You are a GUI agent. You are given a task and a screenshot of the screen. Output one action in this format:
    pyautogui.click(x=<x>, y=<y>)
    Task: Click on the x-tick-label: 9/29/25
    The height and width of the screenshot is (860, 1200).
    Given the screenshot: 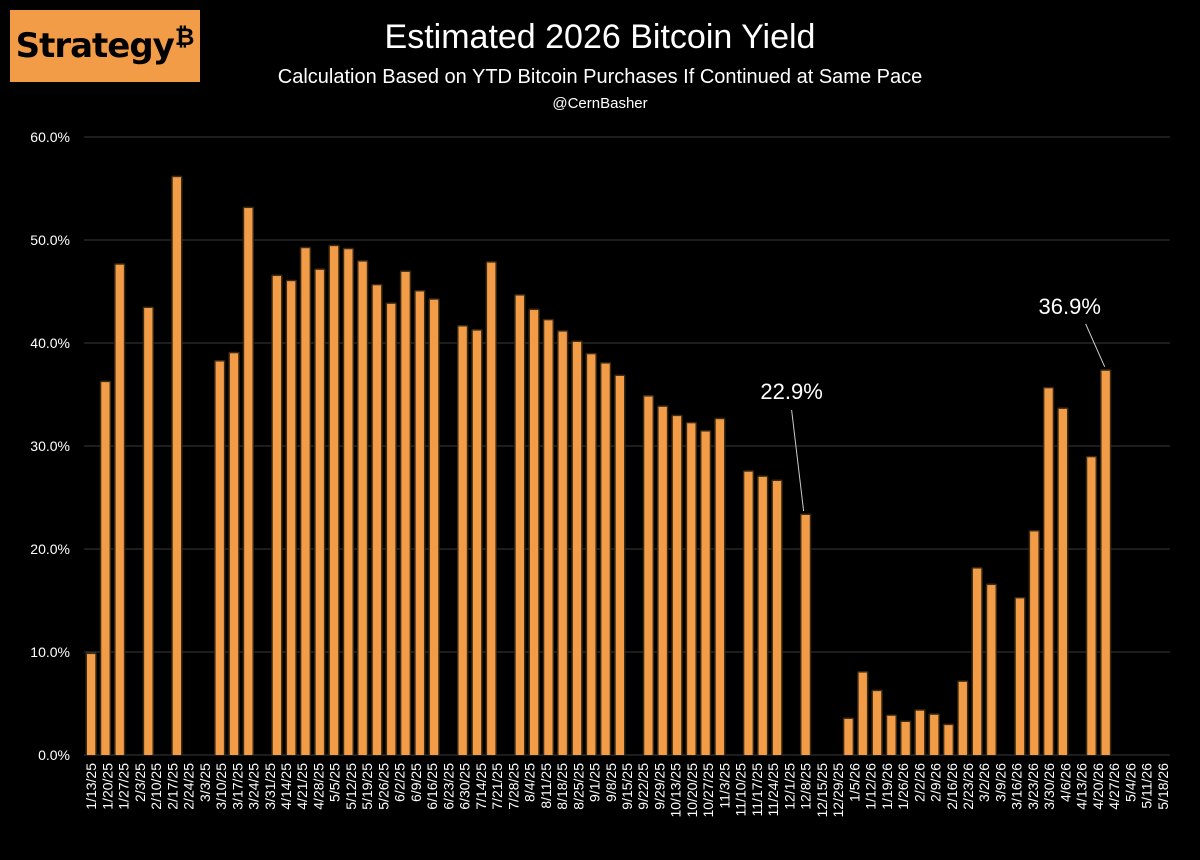 What is the action you would take?
    pyautogui.click(x=659, y=786)
    